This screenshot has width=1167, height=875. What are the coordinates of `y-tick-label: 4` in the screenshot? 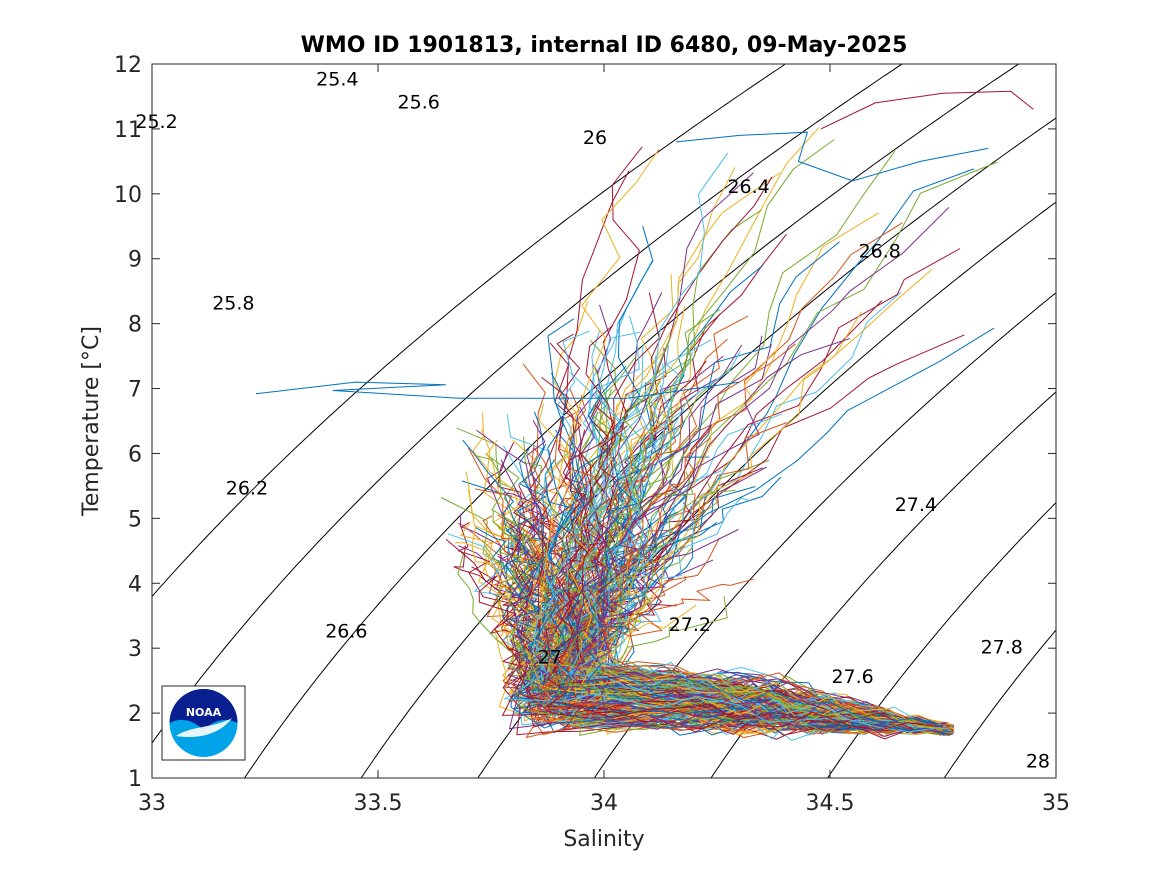 It's located at (135, 584).